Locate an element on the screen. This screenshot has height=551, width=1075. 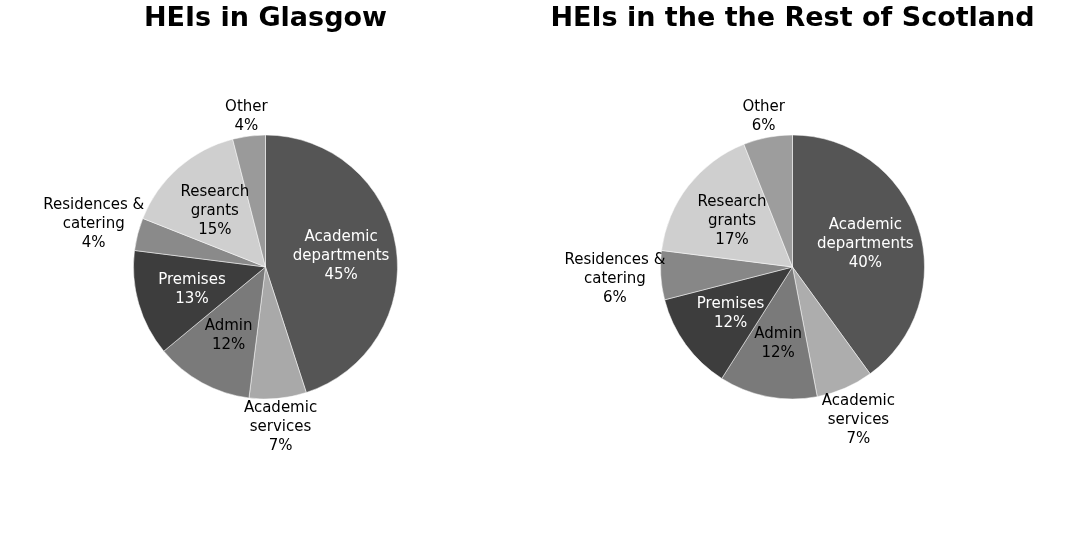
data-label: 13% is located at coordinates (192, 297).